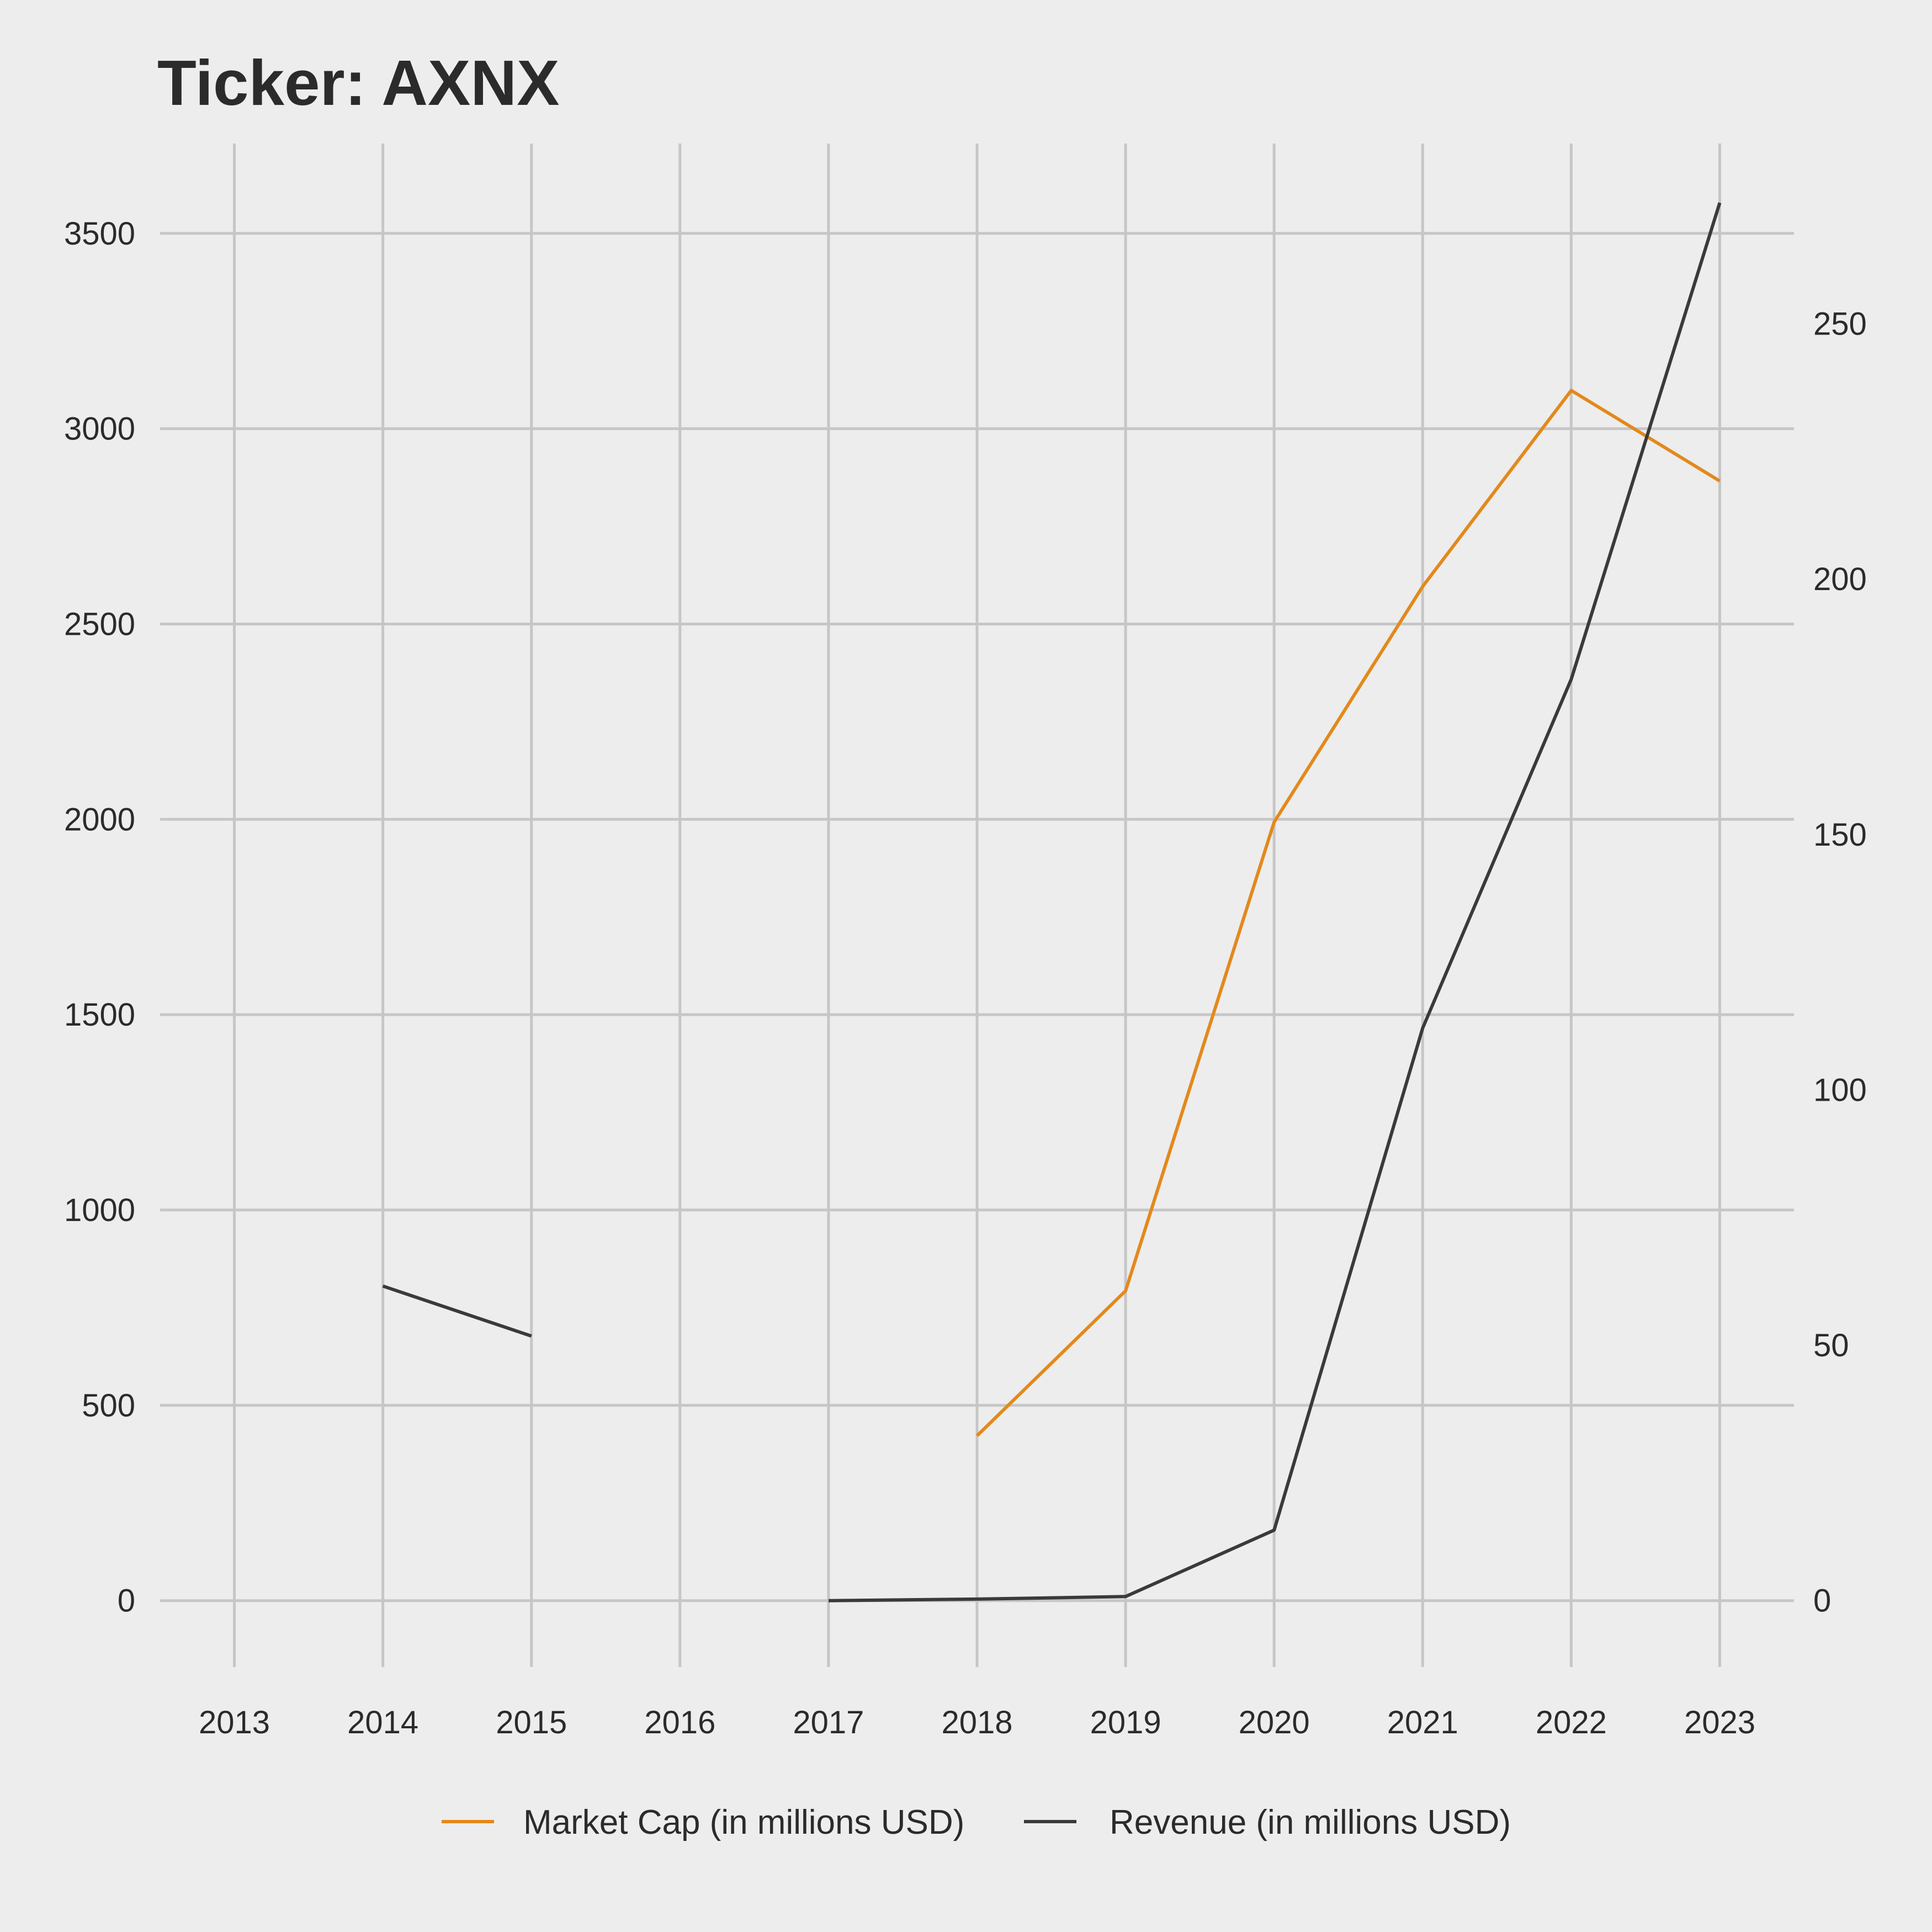 Image resolution: width=1932 pixels, height=1932 pixels. Describe the element at coordinates (127, 1601) in the screenshot. I see `left-y-tick-label: 0` at that location.